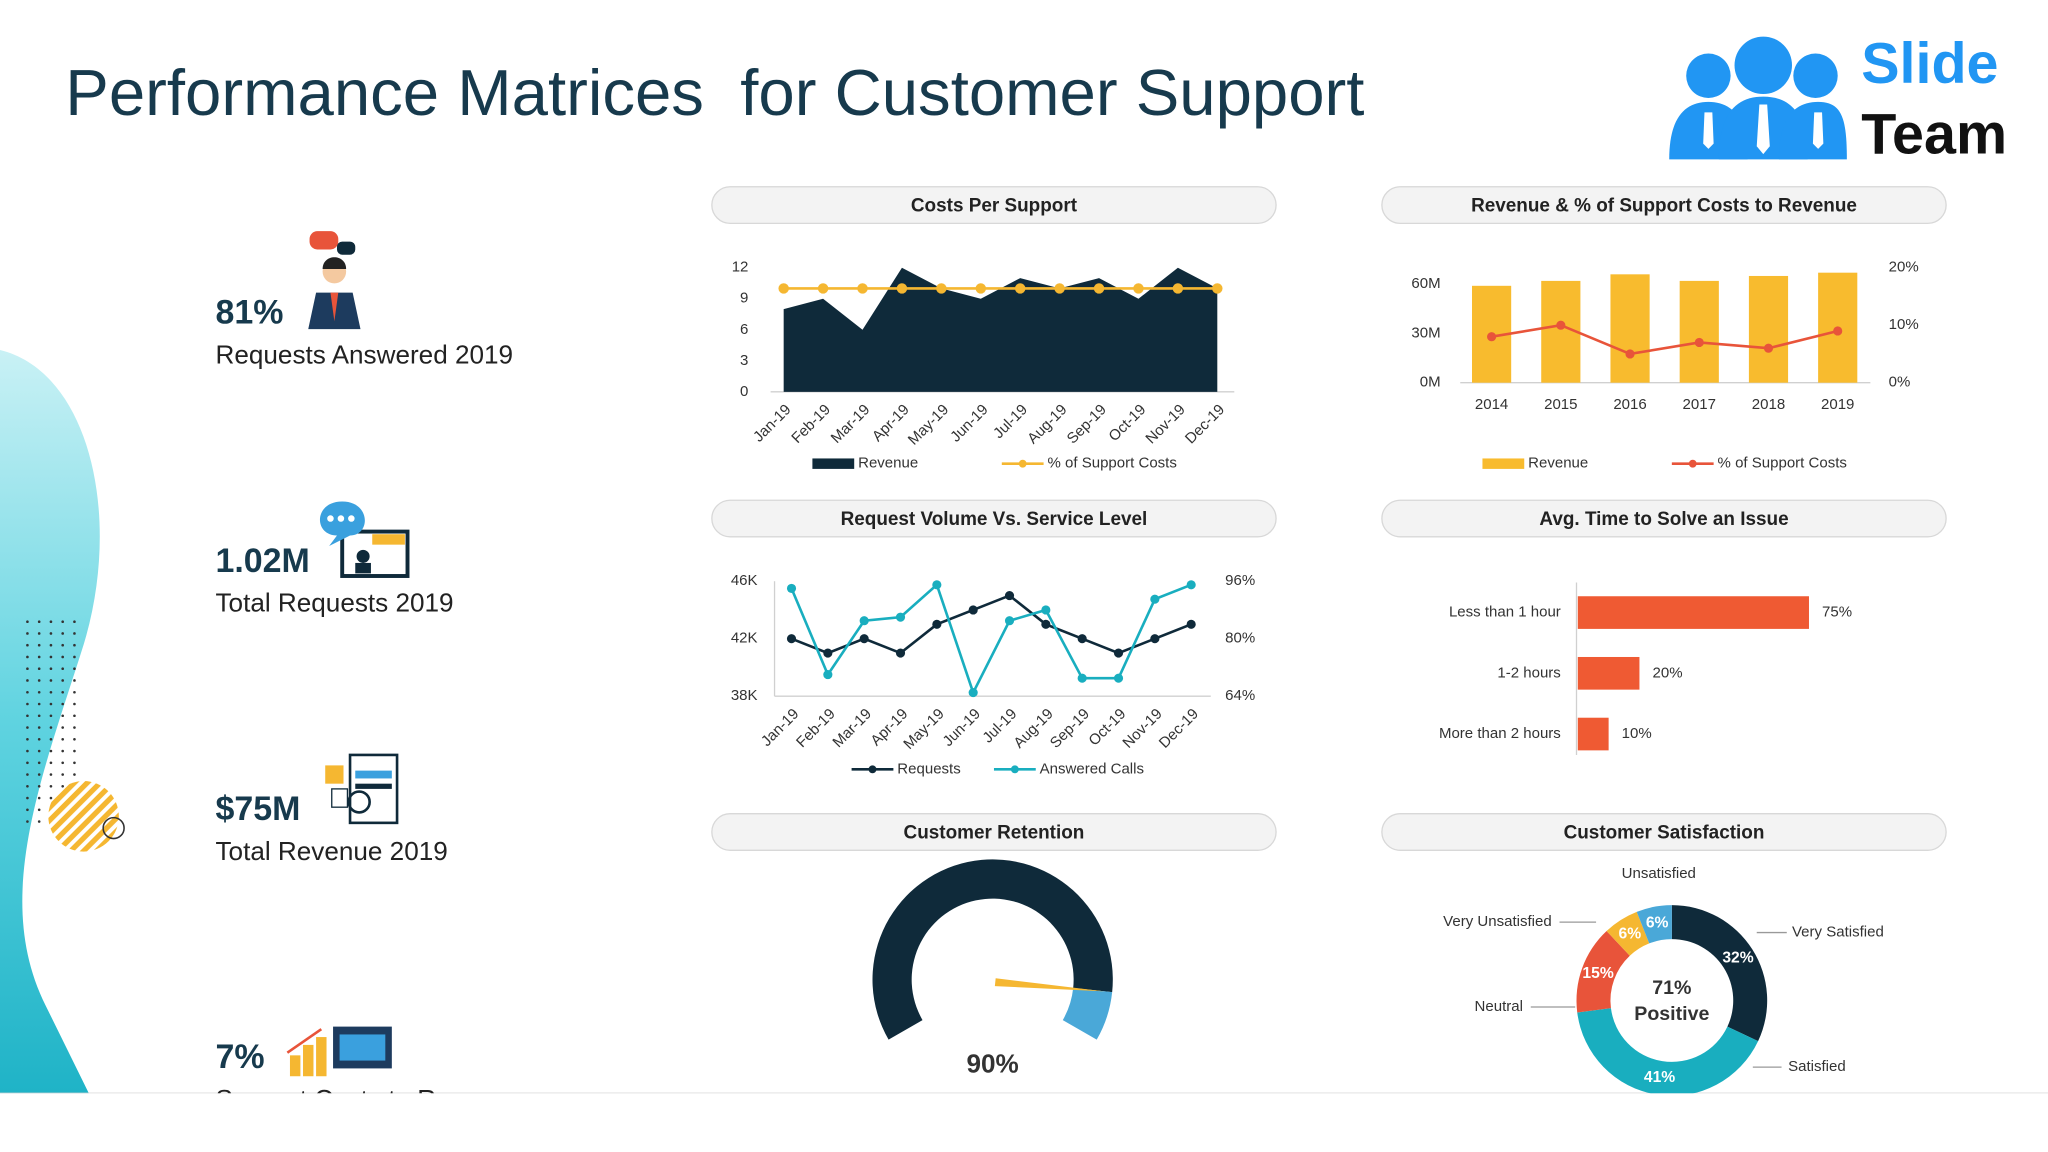 This screenshot has width=2048, height=1152. I want to click on value-label: 75%, so click(1837, 612).